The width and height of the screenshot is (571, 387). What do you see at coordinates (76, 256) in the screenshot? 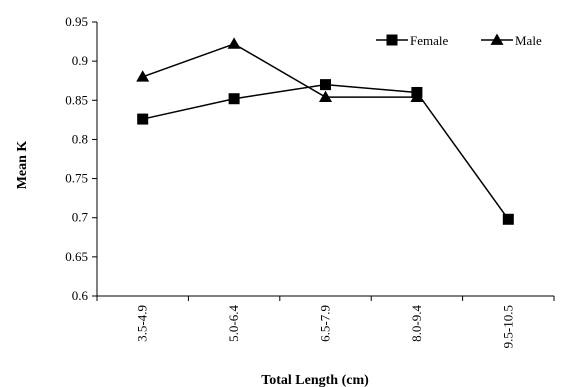
I see `y-tick-label: 0.65` at bounding box center [76, 256].